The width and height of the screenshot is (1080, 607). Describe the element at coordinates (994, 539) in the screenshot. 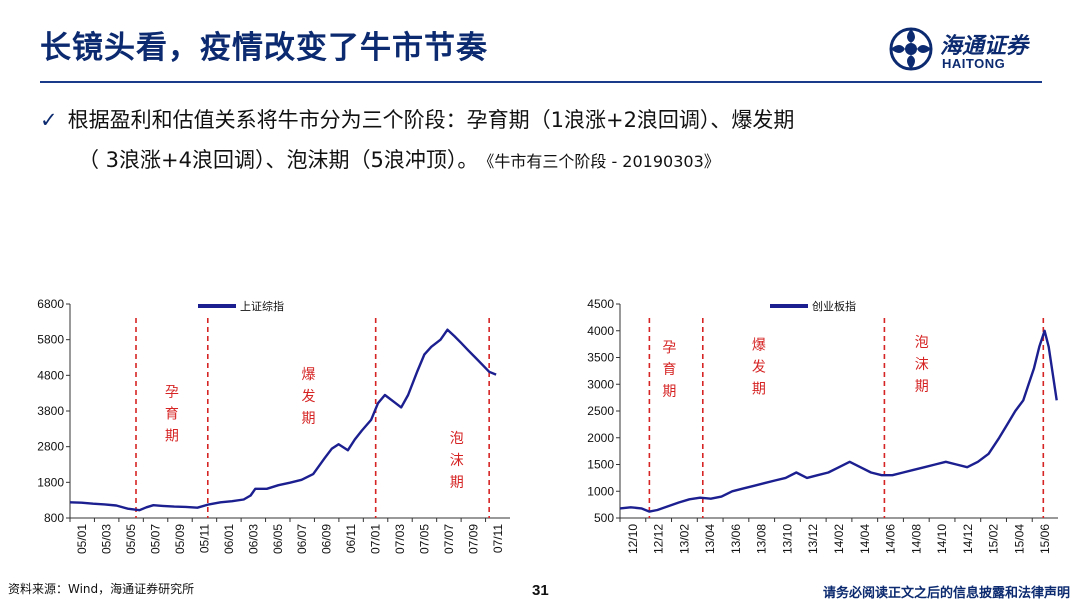

I see `x-tick-label: 15/02` at that location.